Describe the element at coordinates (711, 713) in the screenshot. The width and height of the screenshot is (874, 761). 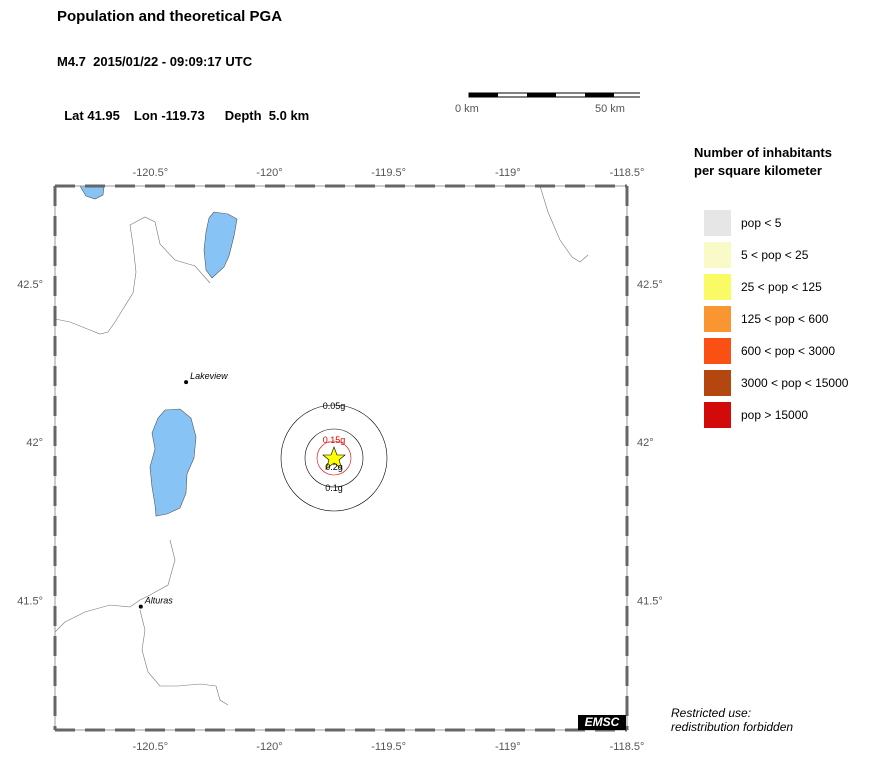
I see `usage-notice-line1: Restricted use:` at that location.